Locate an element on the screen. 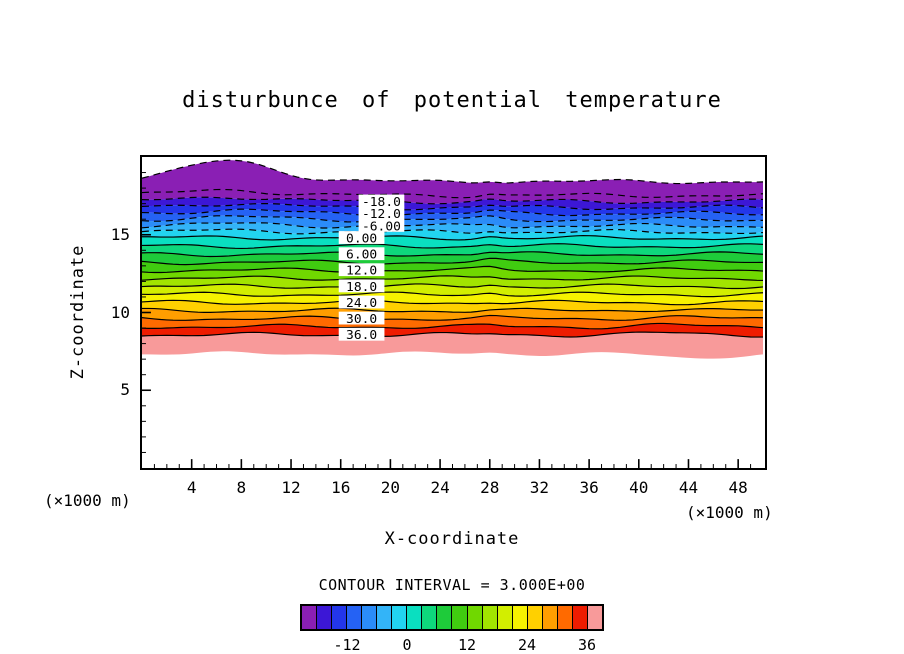  colorbar-tick-label: -12 is located at coordinates (347, 645).